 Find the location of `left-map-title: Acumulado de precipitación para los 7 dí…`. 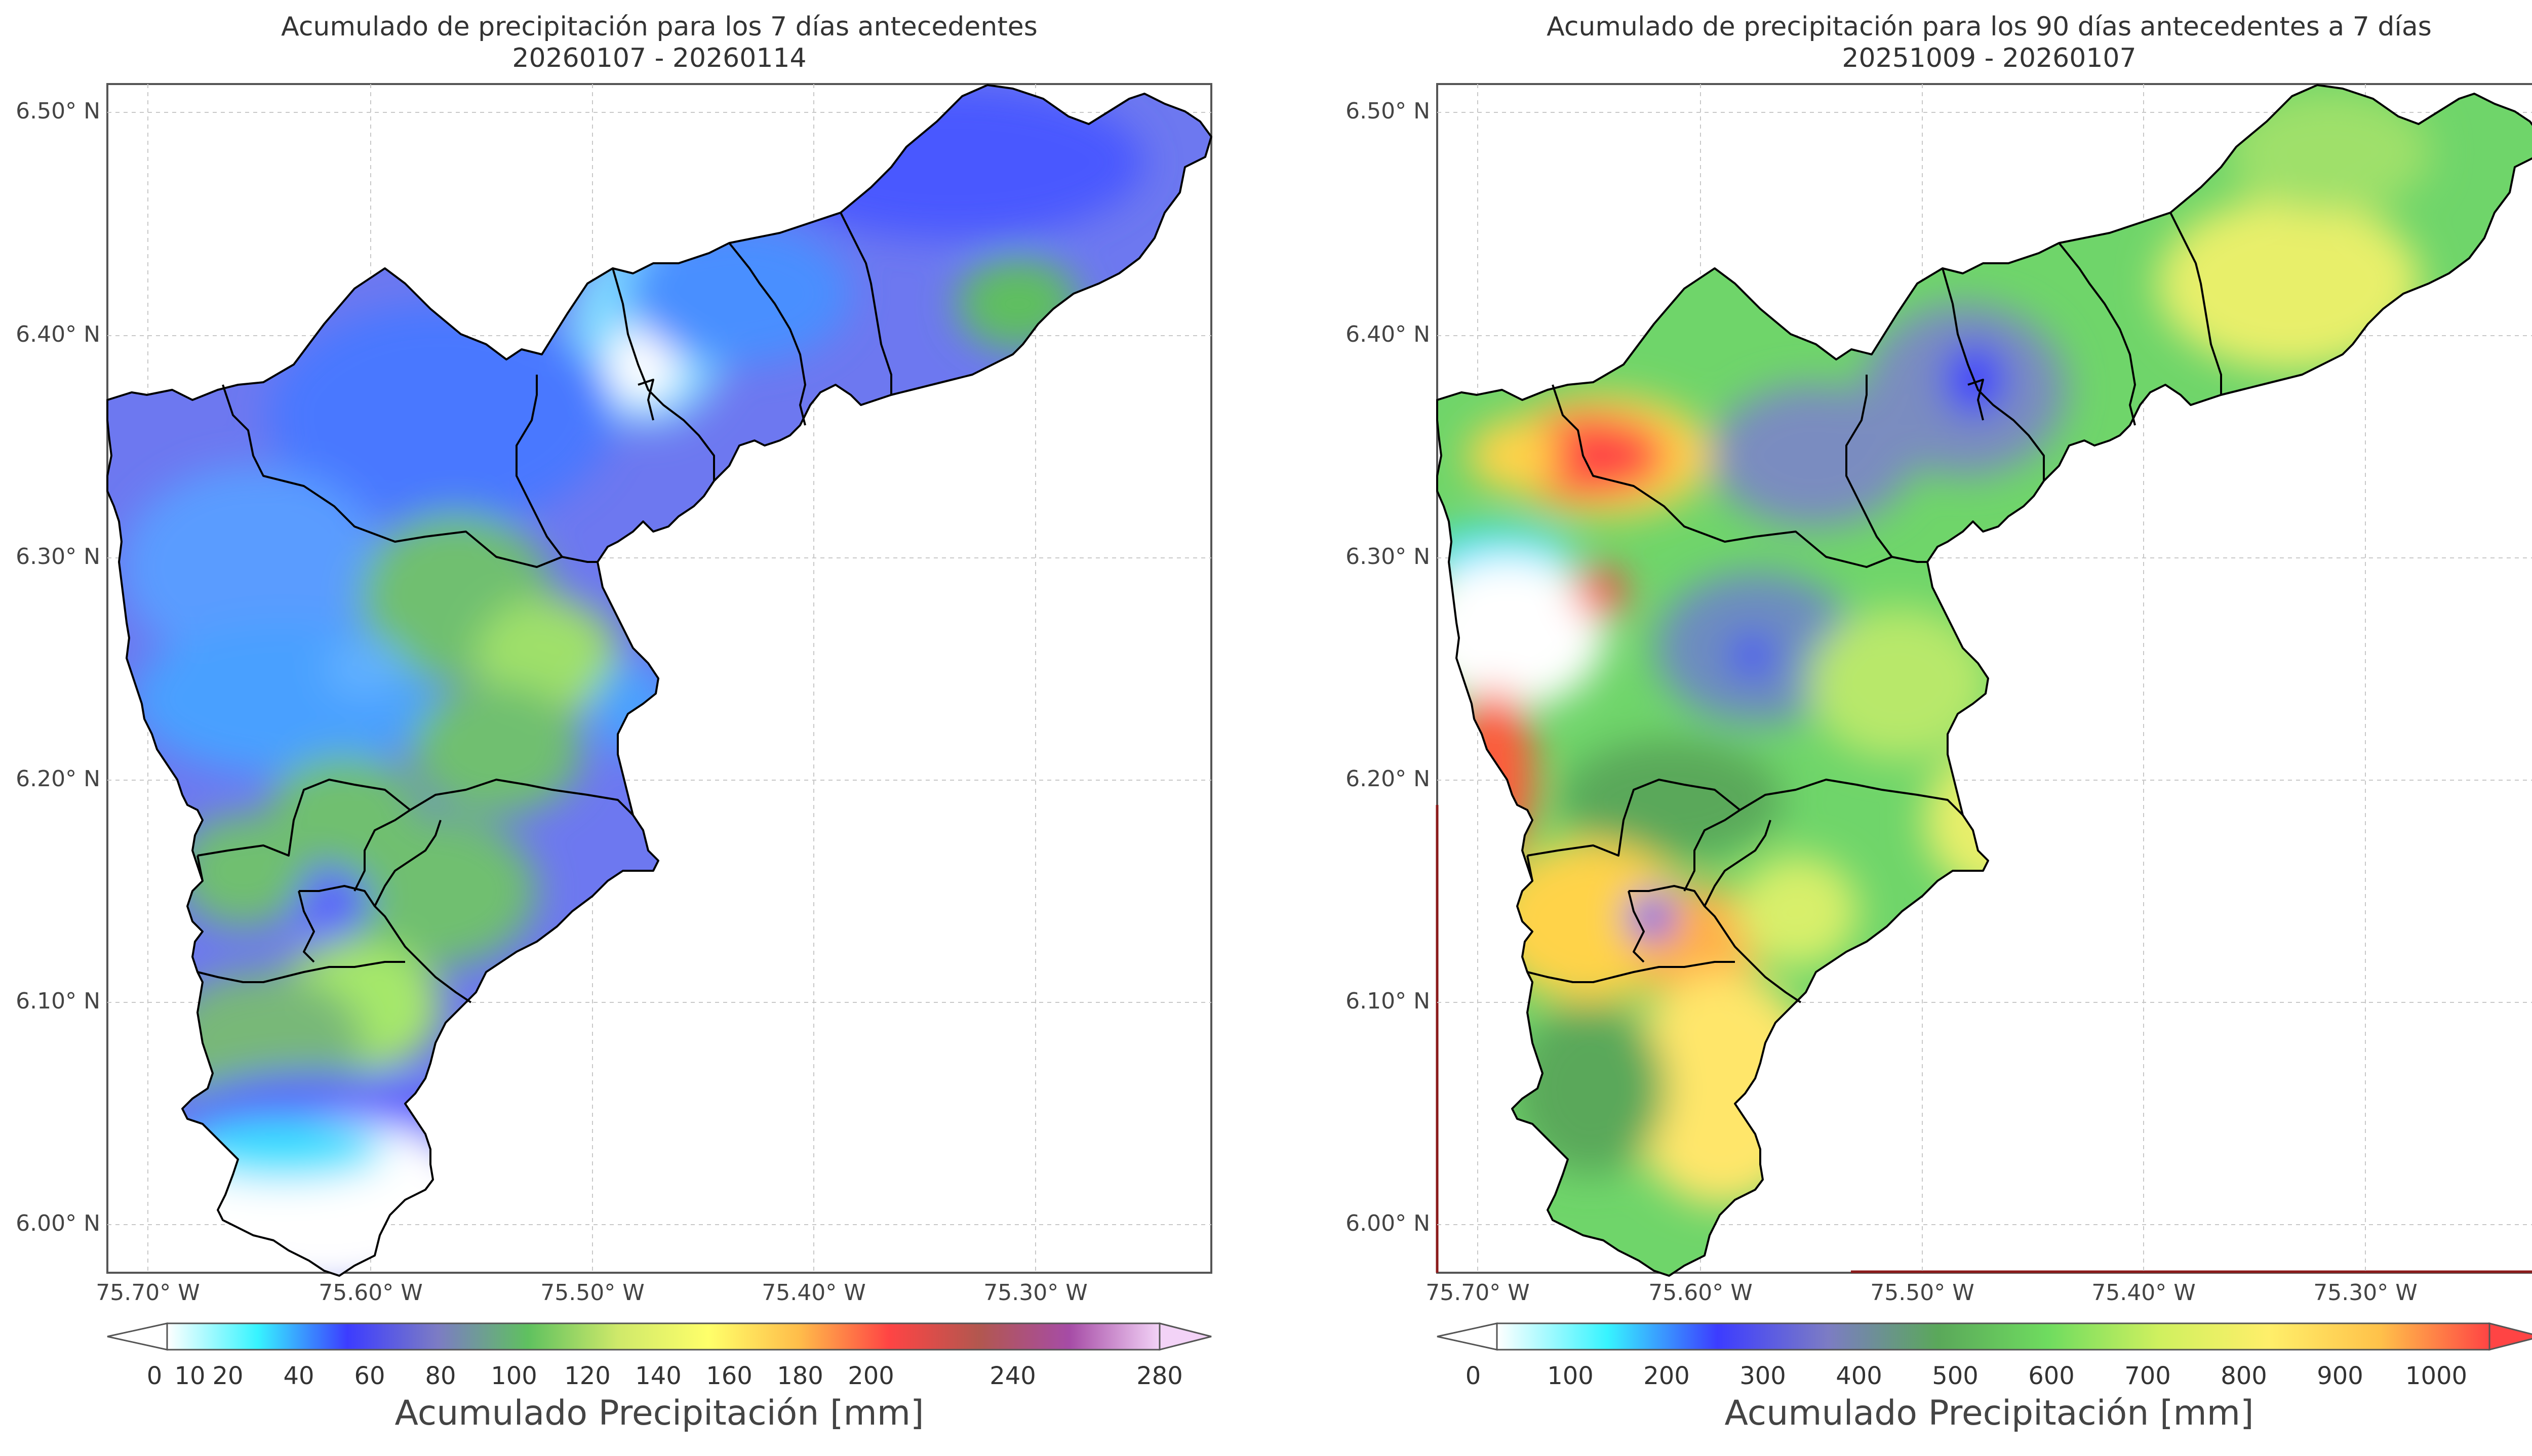

left-map-title: Acumulado de precipitación para los 7 dí… is located at coordinates (659, 42).